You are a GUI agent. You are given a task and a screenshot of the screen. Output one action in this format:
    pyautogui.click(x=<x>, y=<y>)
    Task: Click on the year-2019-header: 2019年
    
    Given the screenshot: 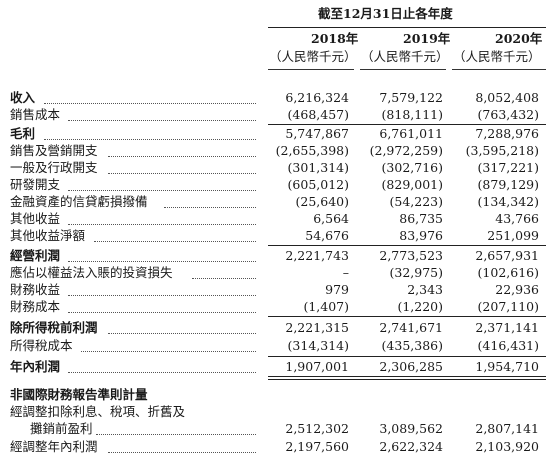 What is the action you would take?
    pyautogui.click(x=427, y=38)
    